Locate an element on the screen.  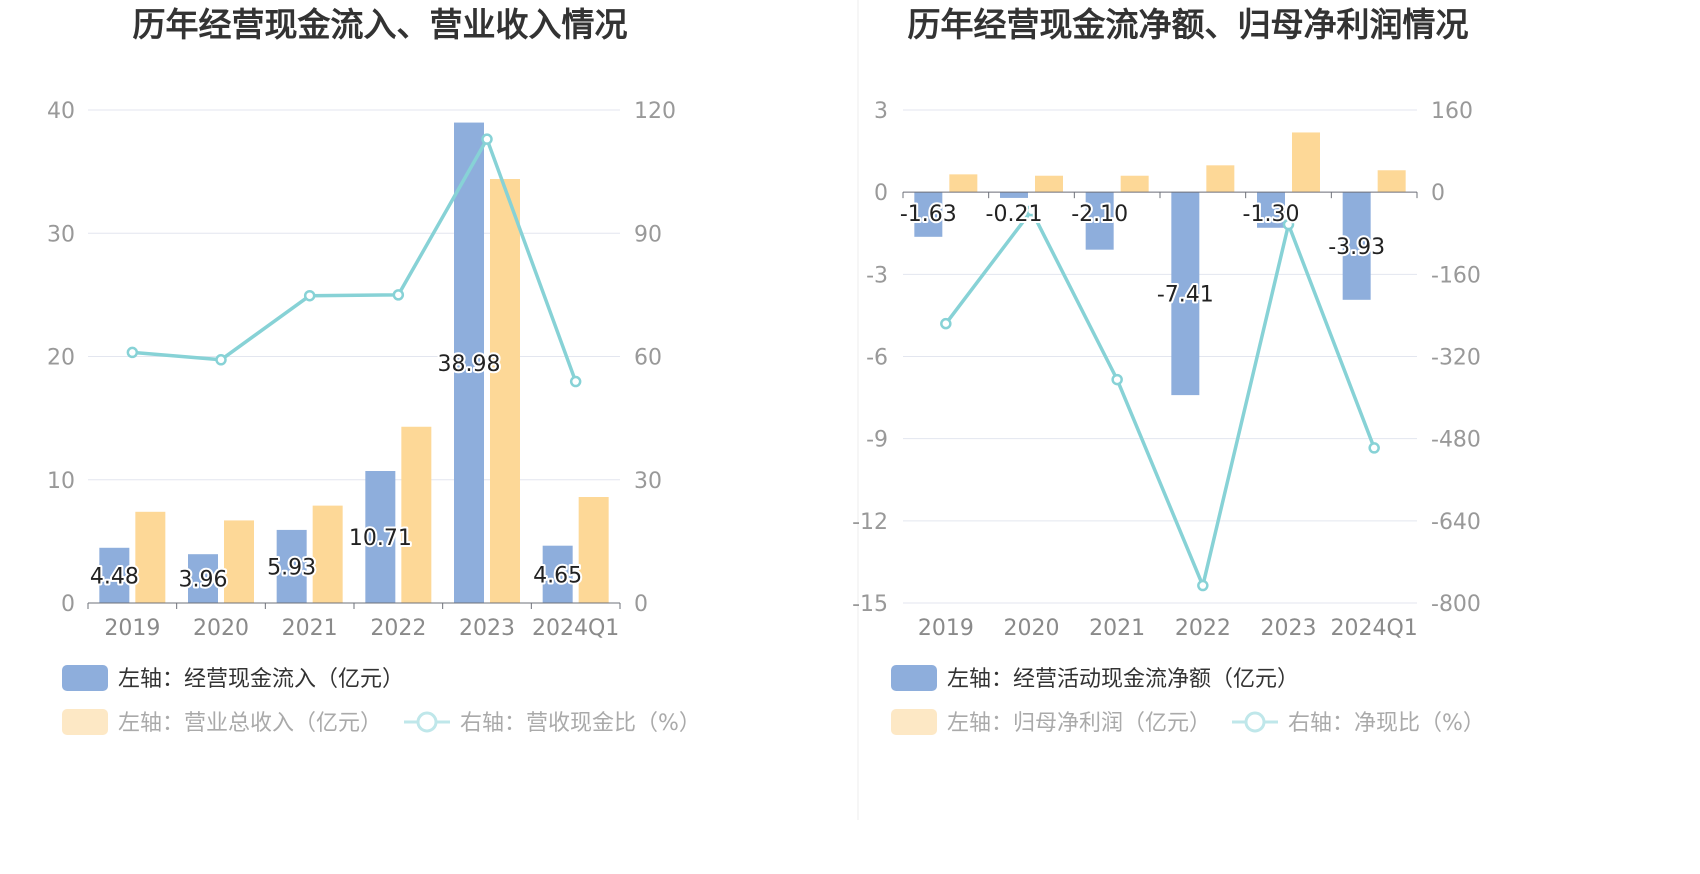
right-axis-tick-label: -640 is located at coordinates (1456, 522).